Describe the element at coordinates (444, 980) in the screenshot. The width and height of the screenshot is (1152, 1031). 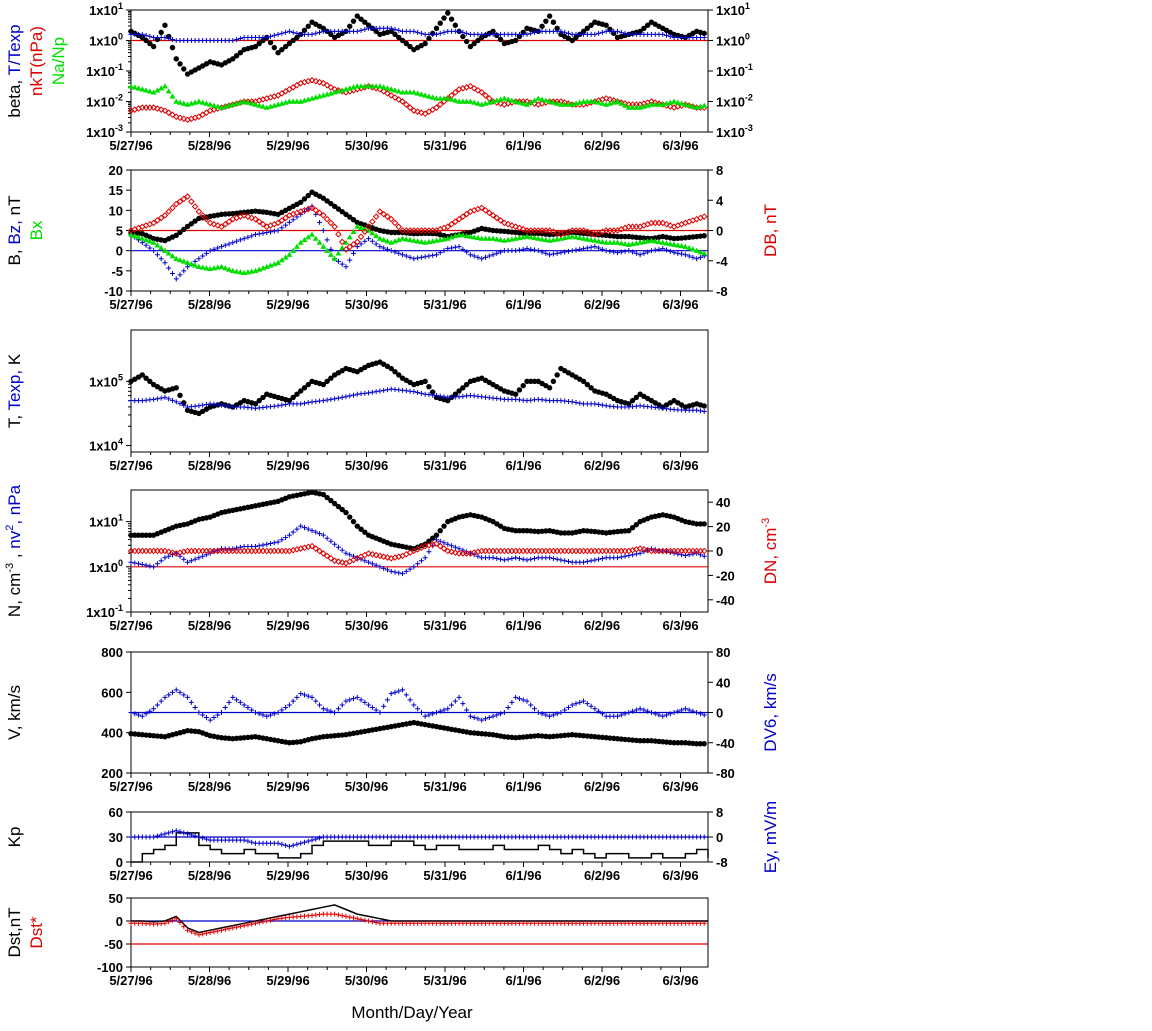
I see `date-label: 5/31/96` at that location.